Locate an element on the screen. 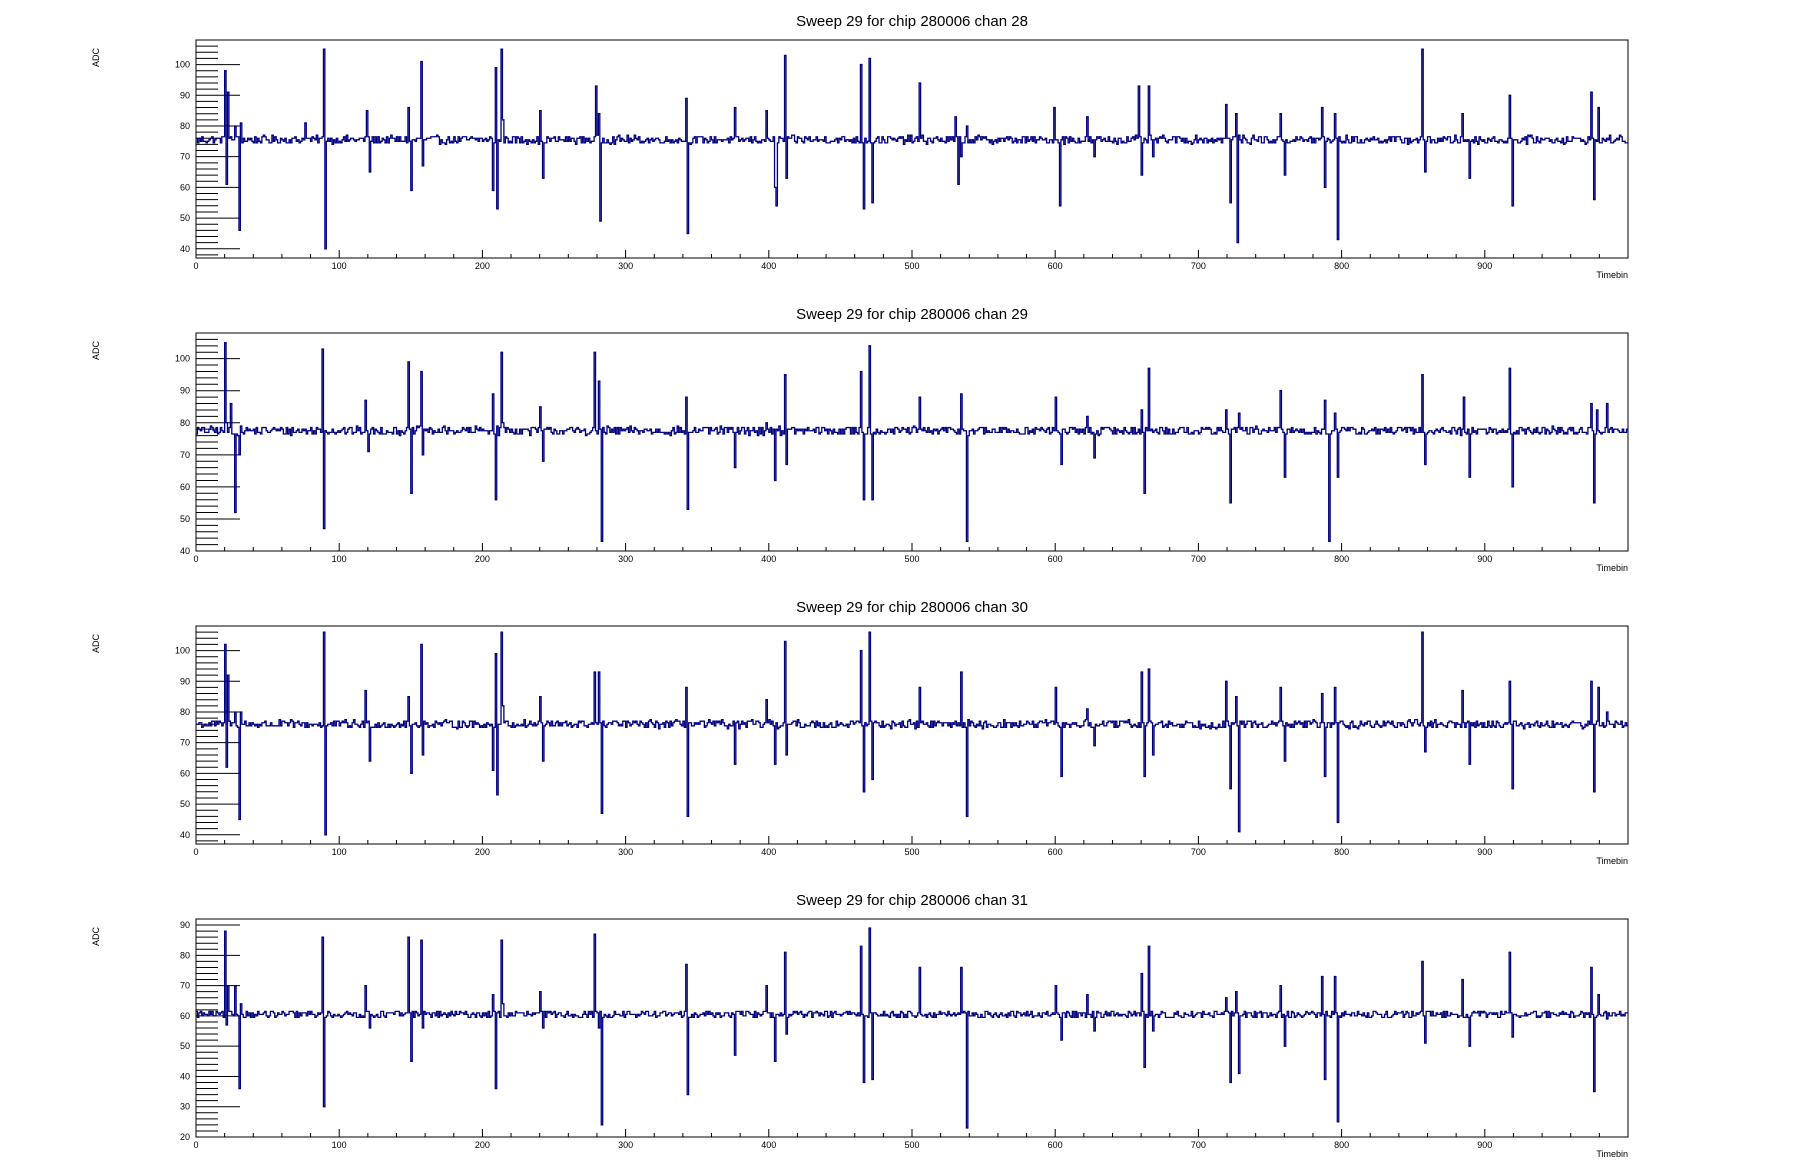 The image size is (1796, 1172). chart-title: Sweep 29 for chip 280006 chan 31 is located at coordinates (912, 900).